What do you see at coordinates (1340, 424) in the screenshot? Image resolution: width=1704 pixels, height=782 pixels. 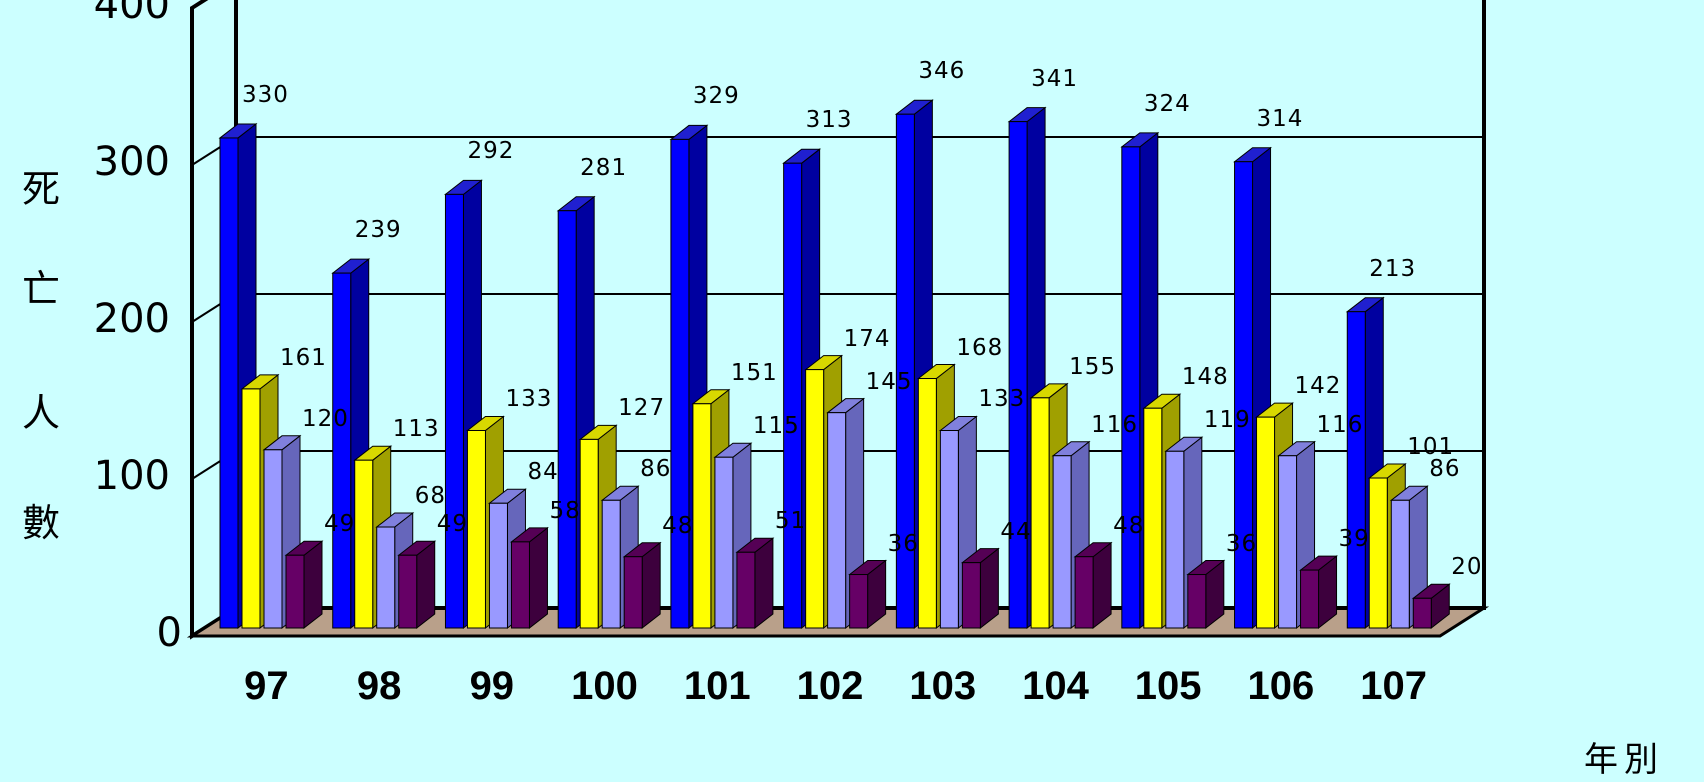 I see `data-label: 116` at bounding box center [1340, 424].